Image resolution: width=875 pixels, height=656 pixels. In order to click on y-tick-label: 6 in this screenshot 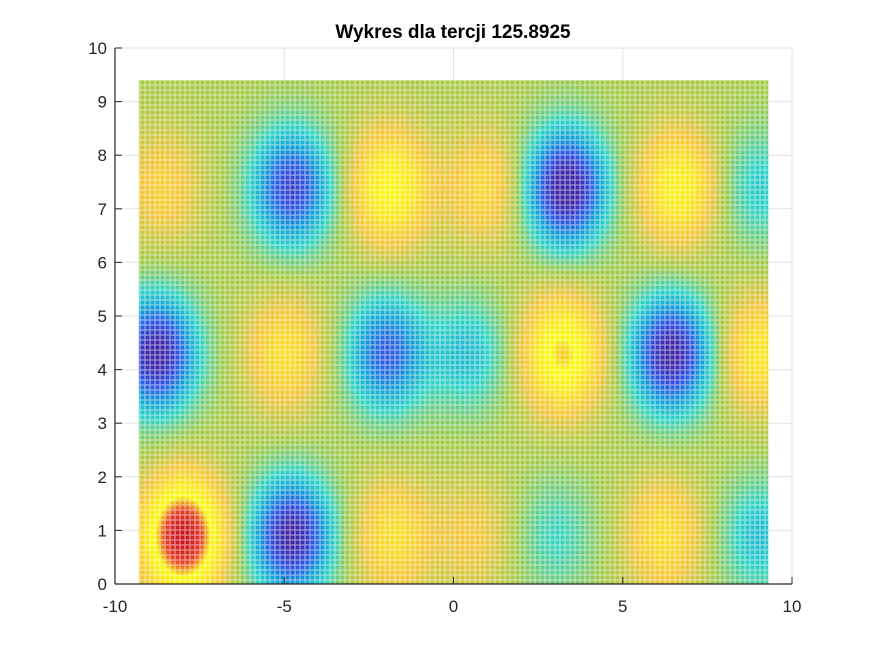, I will do `click(102, 262)`.